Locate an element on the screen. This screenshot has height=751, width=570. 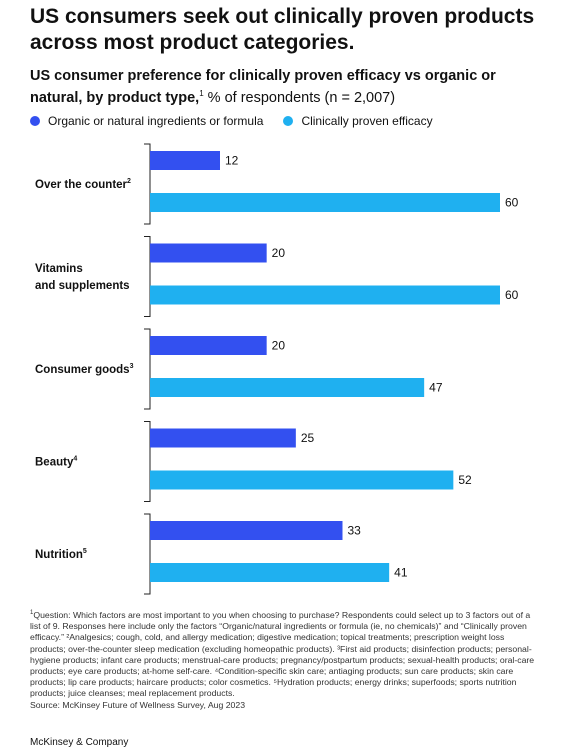
subtitle-footnote-ref: 1 is located at coordinates (201, 93).